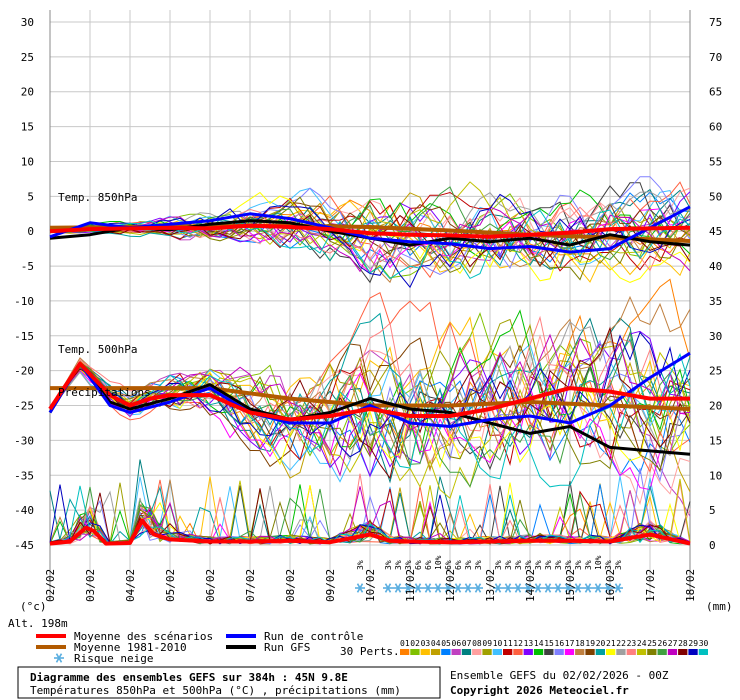  What do you see at coordinates (704, 643) in the screenshot?
I see `pert-id-label: 30` at bounding box center [704, 643].